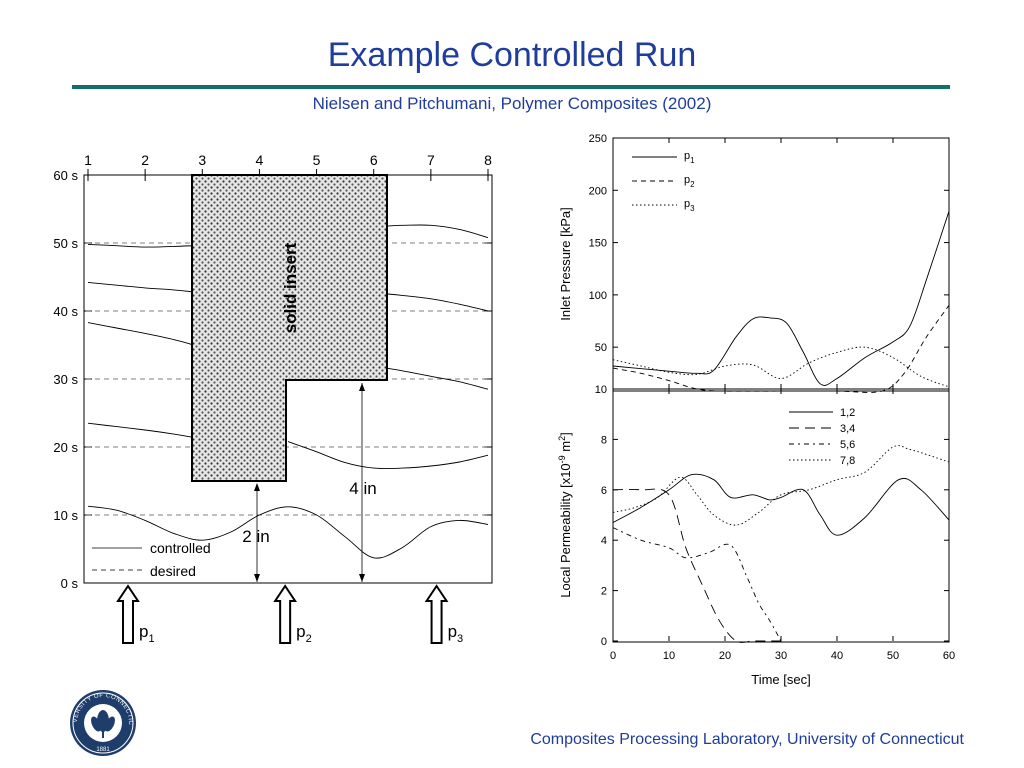  What do you see at coordinates (374, 160) in the screenshot?
I see `x-tick-label: 6` at bounding box center [374, 160].